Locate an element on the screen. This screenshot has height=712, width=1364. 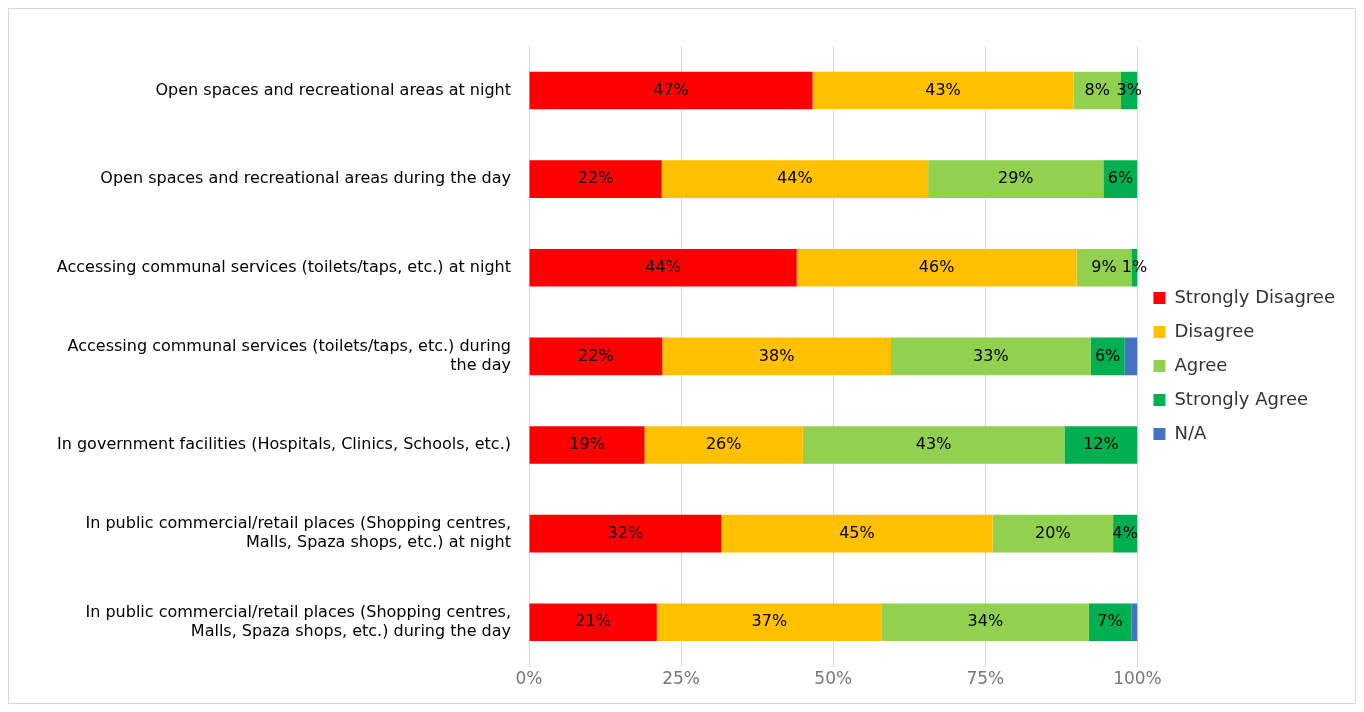
y-tick-label: Open spaces and recreational areas at night is located at coordinates (333, 89).